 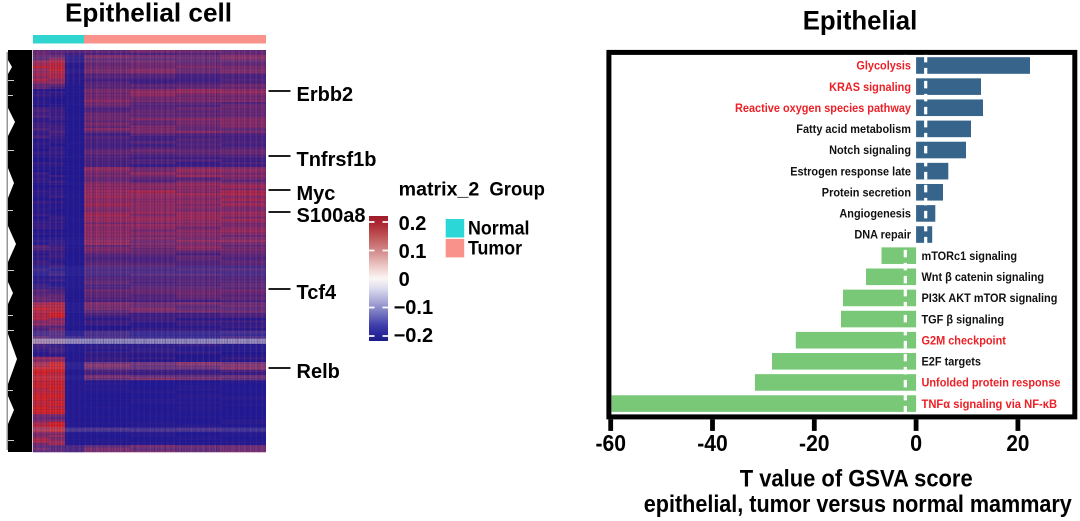 What do you see at coordinates (439, 190) in the screenshot?
I see `svg-text: matrix_2` at bounding box center [439, 190].